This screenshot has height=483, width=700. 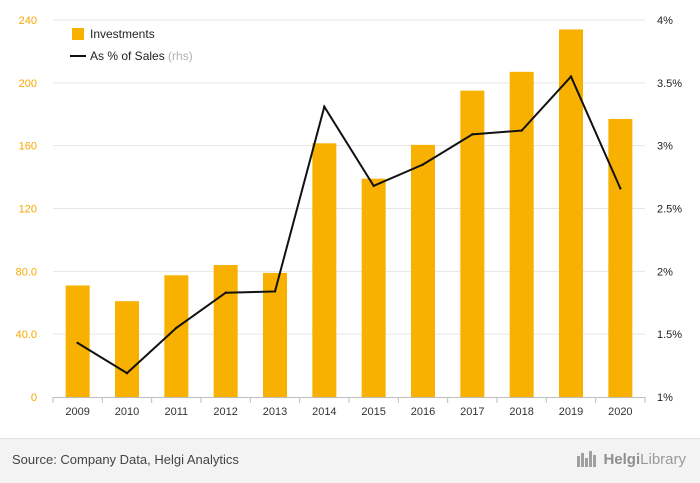 I want to click on legend-item-as-pct-of-sales: As % of Sales (rhs), so click(x=131, y=56).